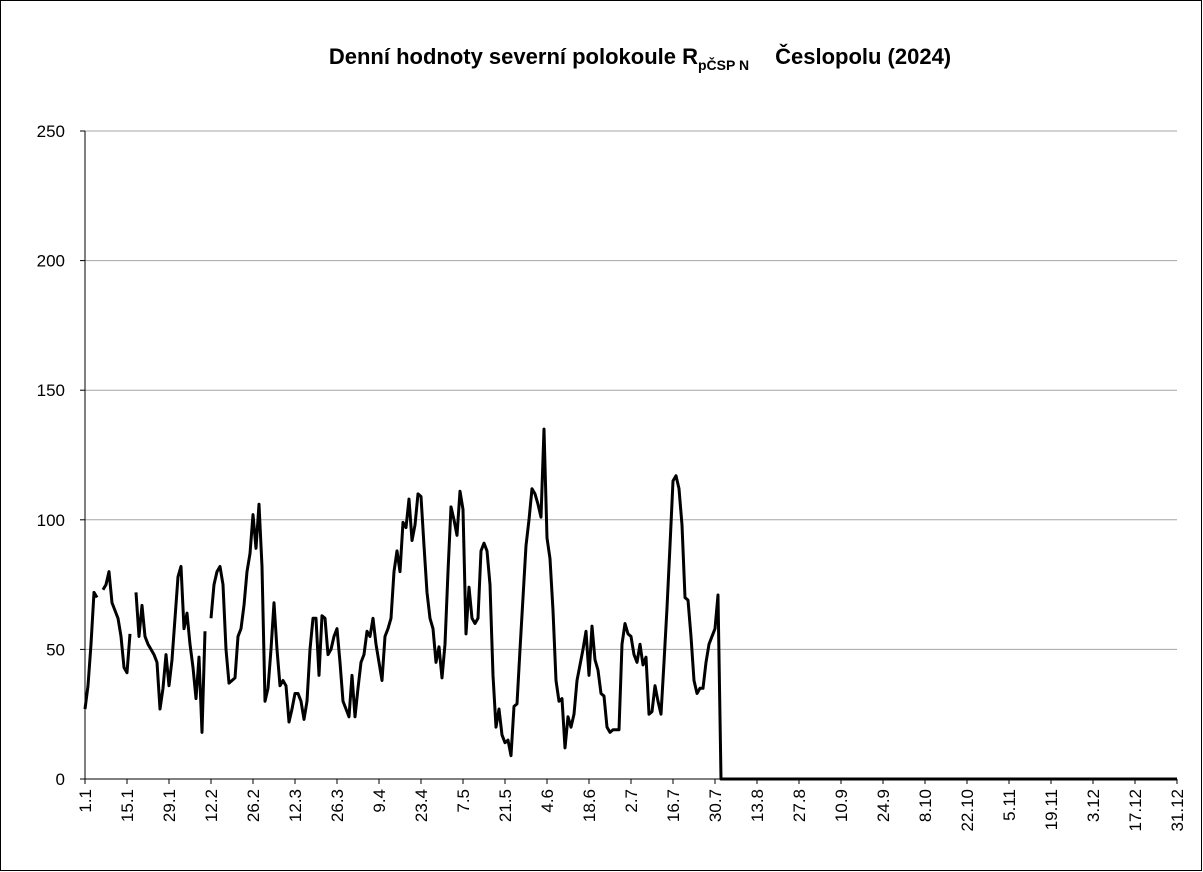 The image size is (1203, 872). What do you see at coordinates (253, 805) in the screenshot?
I see `x-tick-label: 26.2` at bounding box center [253, 805].